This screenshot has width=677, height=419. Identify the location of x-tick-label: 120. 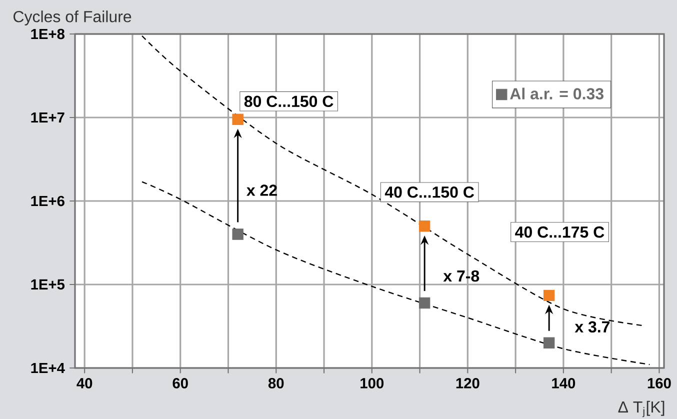
(468, 383).